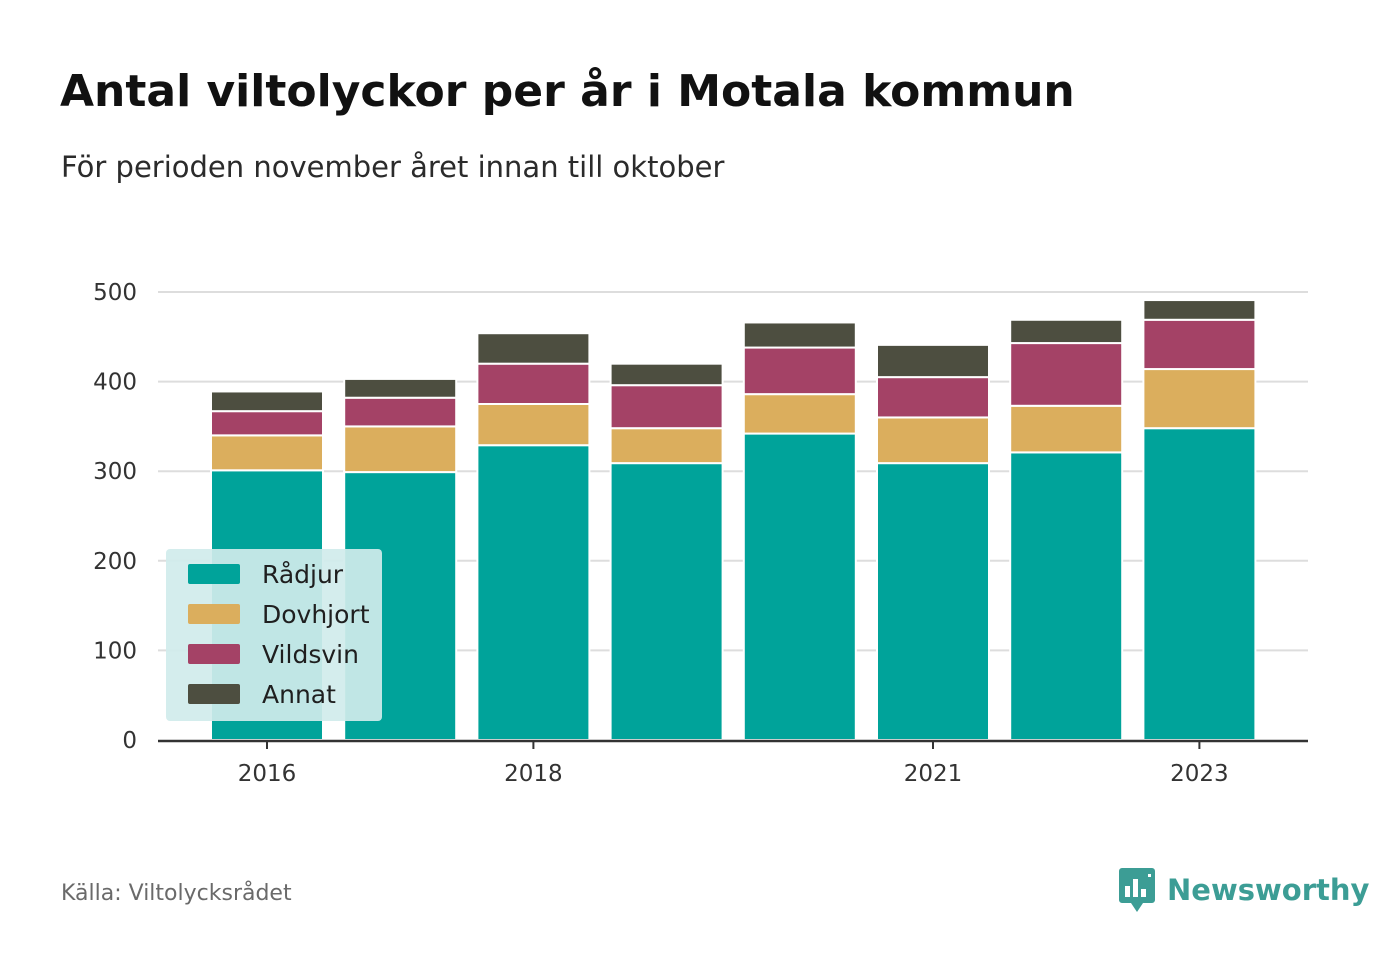  What do you see at coordinates (303, 574) in the screenshot?
I see `legend-label: Rådjur` at bounding box center [303, 574].